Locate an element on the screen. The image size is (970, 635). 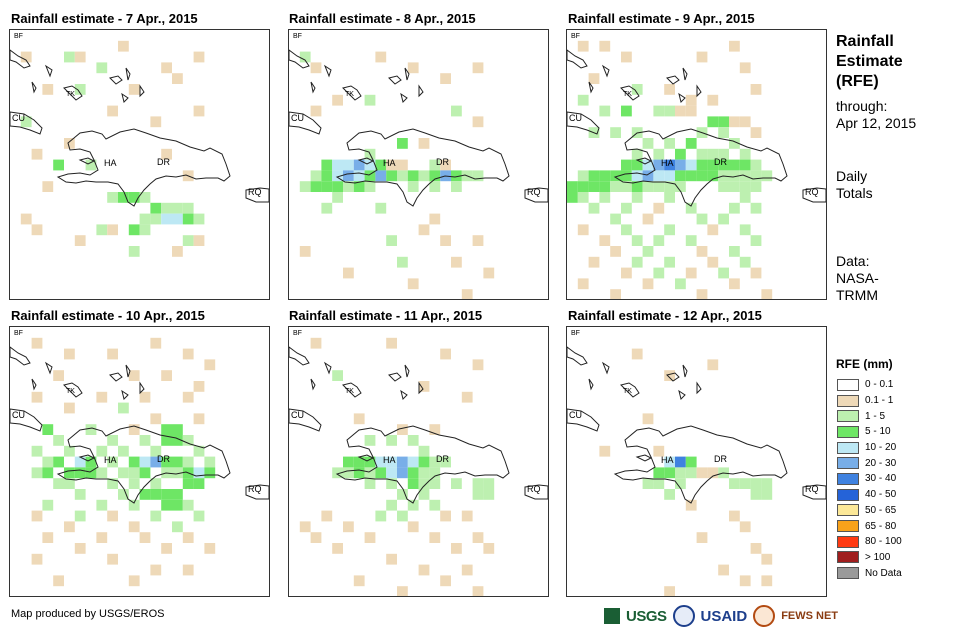
fewsnet-logo-text: FEWS NET is located at coordinates (810, 616).